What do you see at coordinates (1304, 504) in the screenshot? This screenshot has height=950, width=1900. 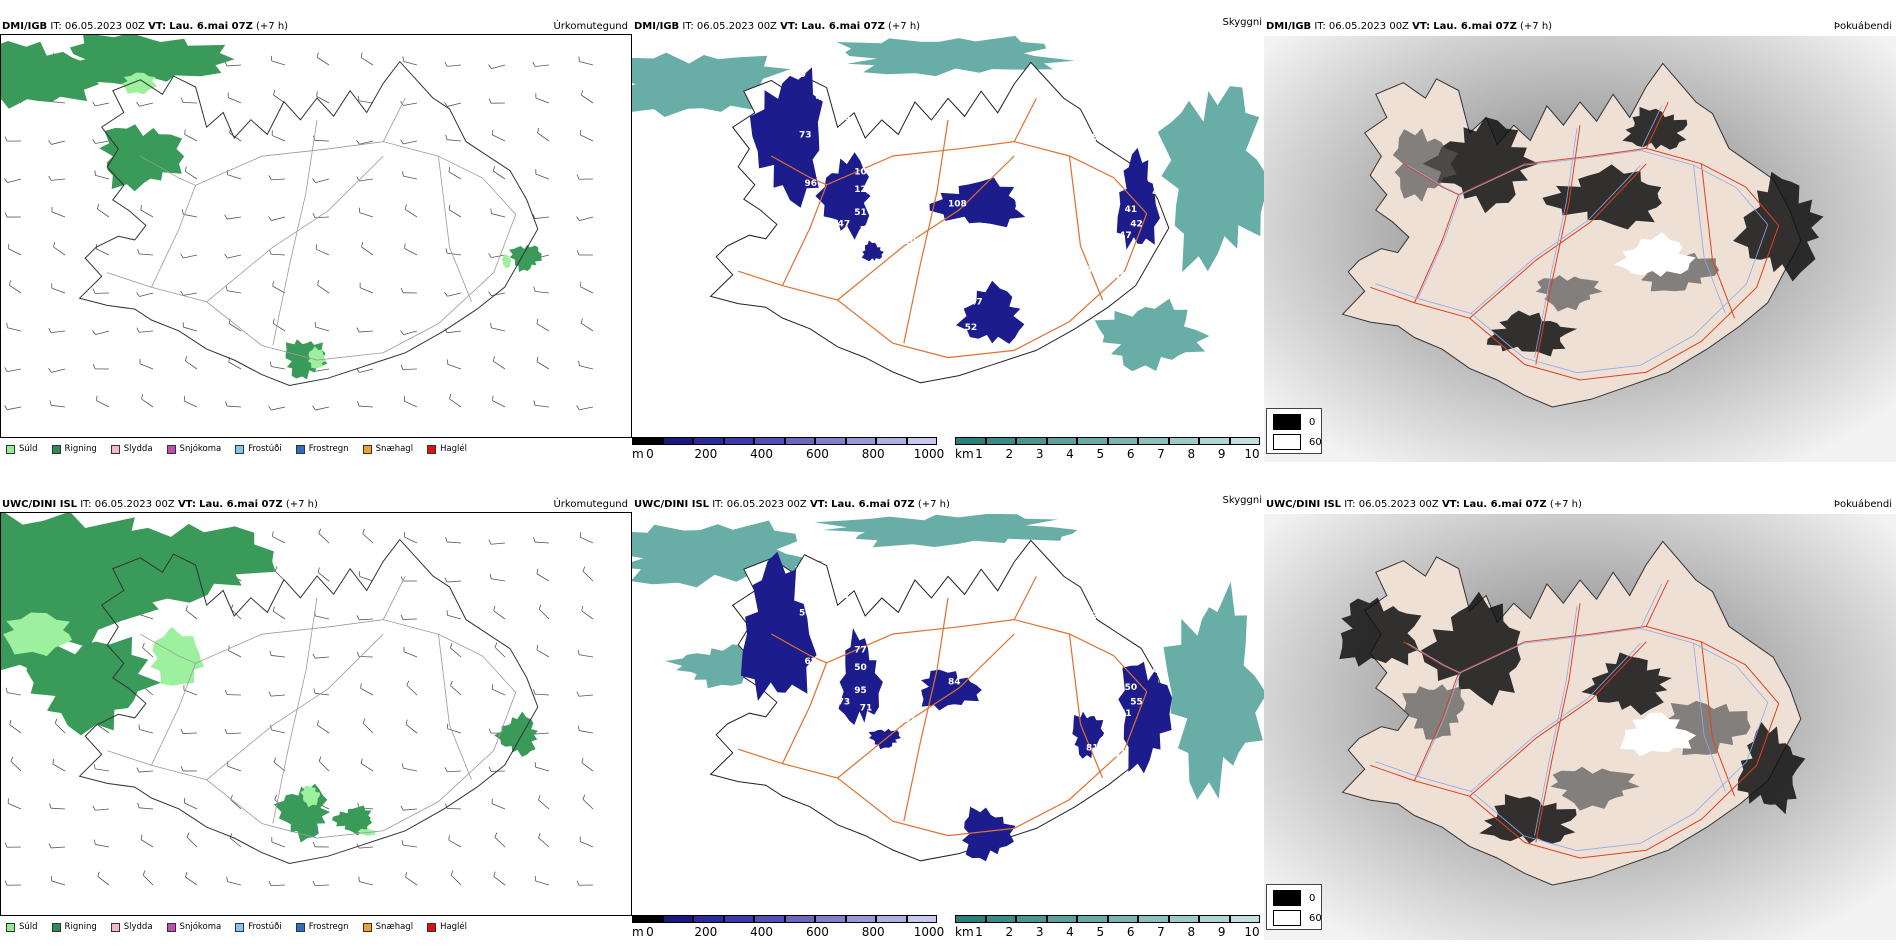 I see `model-name: UWC/DINI ISL` at bounding box center [1304, 504].